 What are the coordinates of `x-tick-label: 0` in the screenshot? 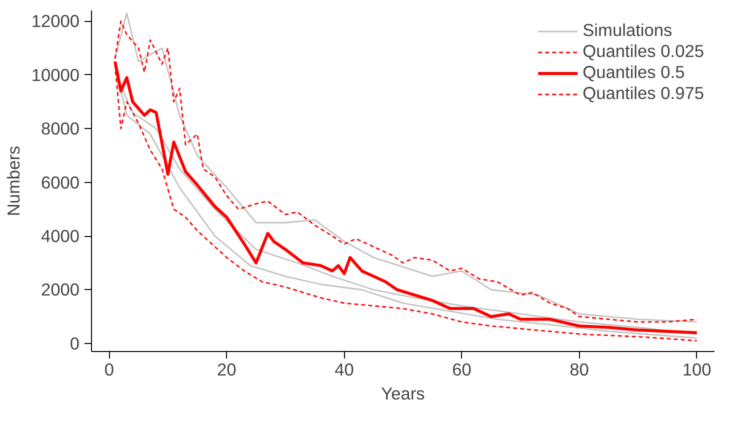 It's located at (109, 370).